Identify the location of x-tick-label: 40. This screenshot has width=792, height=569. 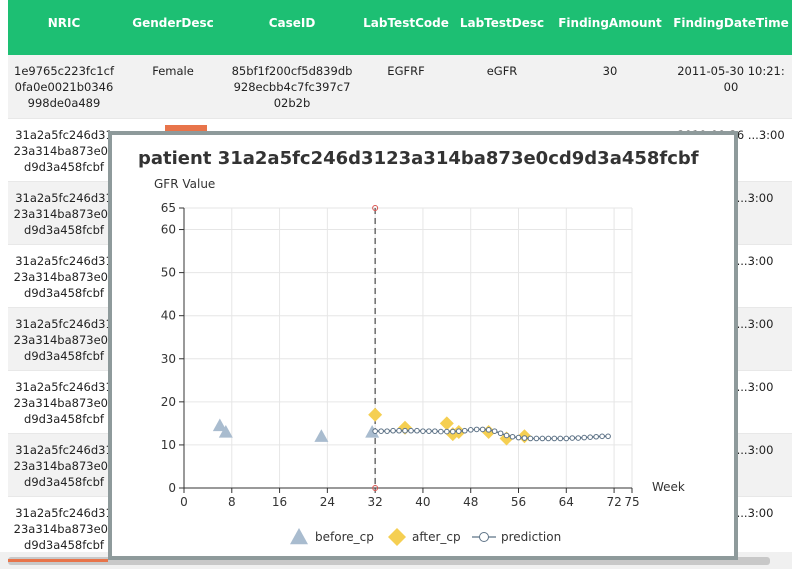
(422, 502).